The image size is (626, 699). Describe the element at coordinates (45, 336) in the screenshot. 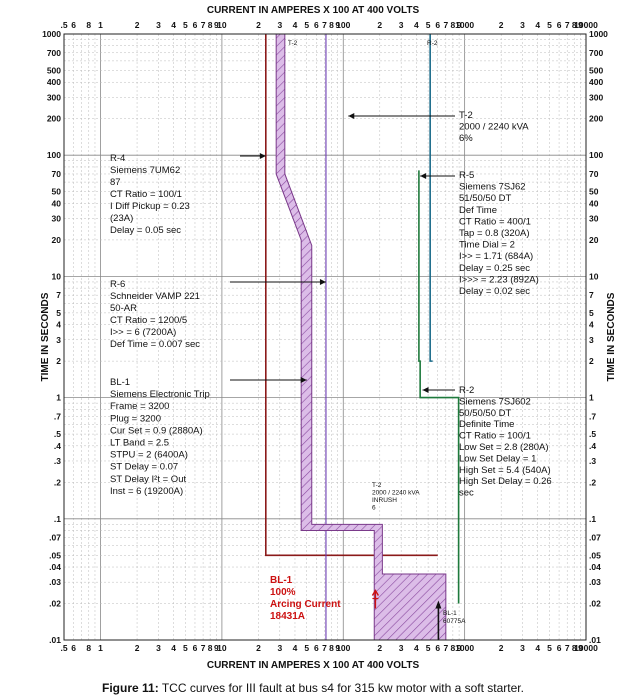

I see `y-axis-label-left: TIME IN SECONDS` at that location.